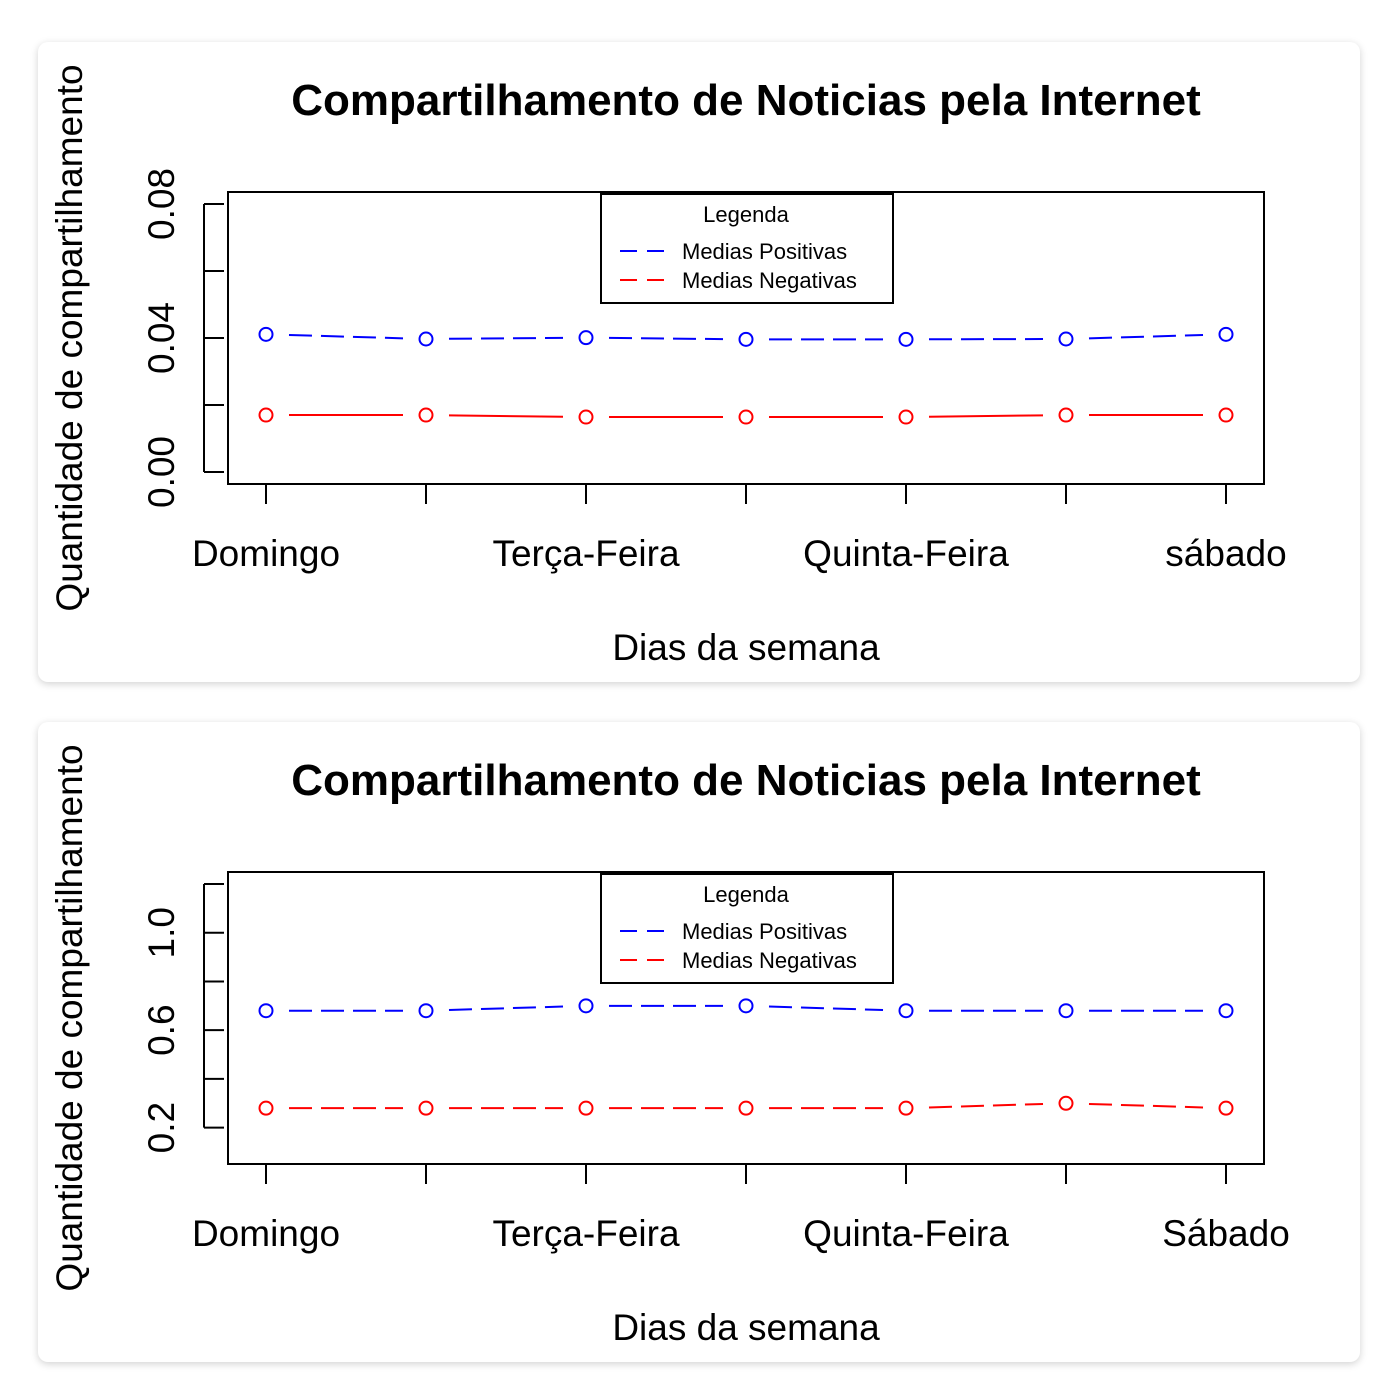 This screenshot has width=1400, height=1400. I want to click on y-tick-label: 0.08, so click(161, 204).